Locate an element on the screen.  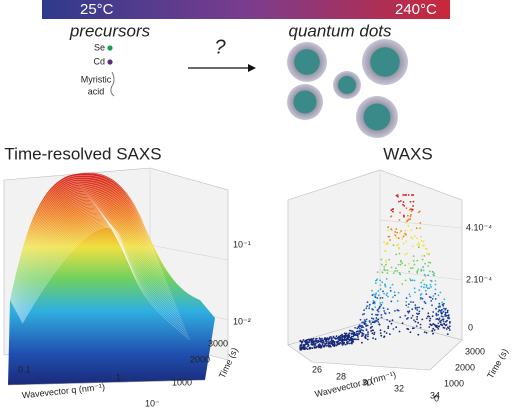
waxs-x-tick: 32 is located at coordinates (399, 388).